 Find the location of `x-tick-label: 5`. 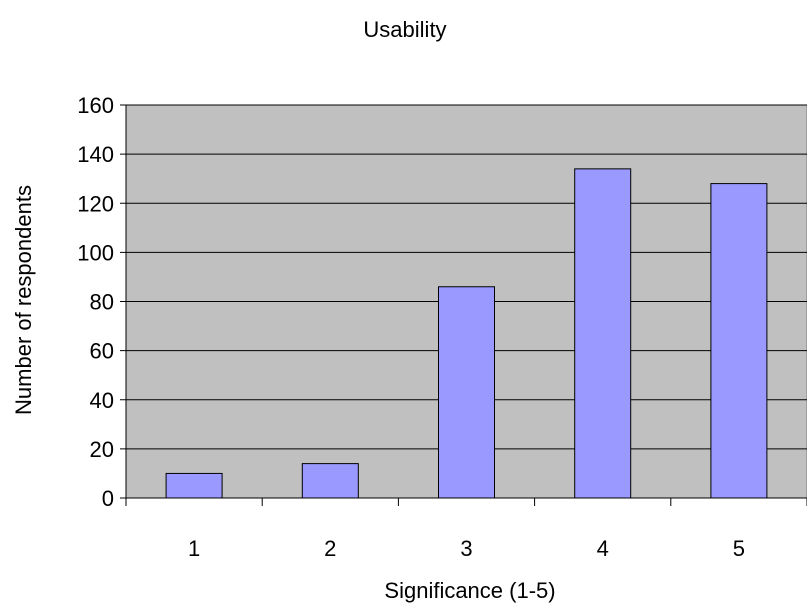

x-tick-label: 5 is located at coordinates (739, 548).